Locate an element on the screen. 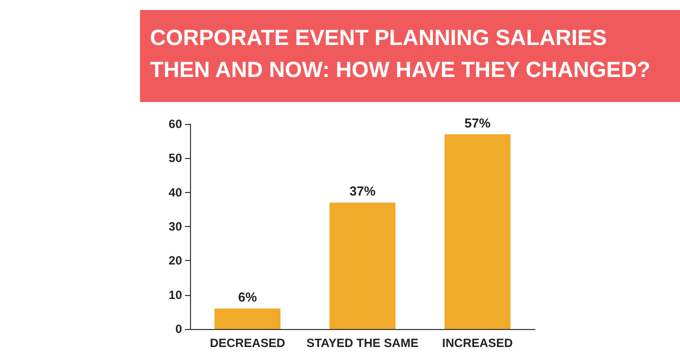 Image resolution: width=680 pixels, height=356 pixels. x-tick-label: DECREASED is located at coordinates (248, 343).